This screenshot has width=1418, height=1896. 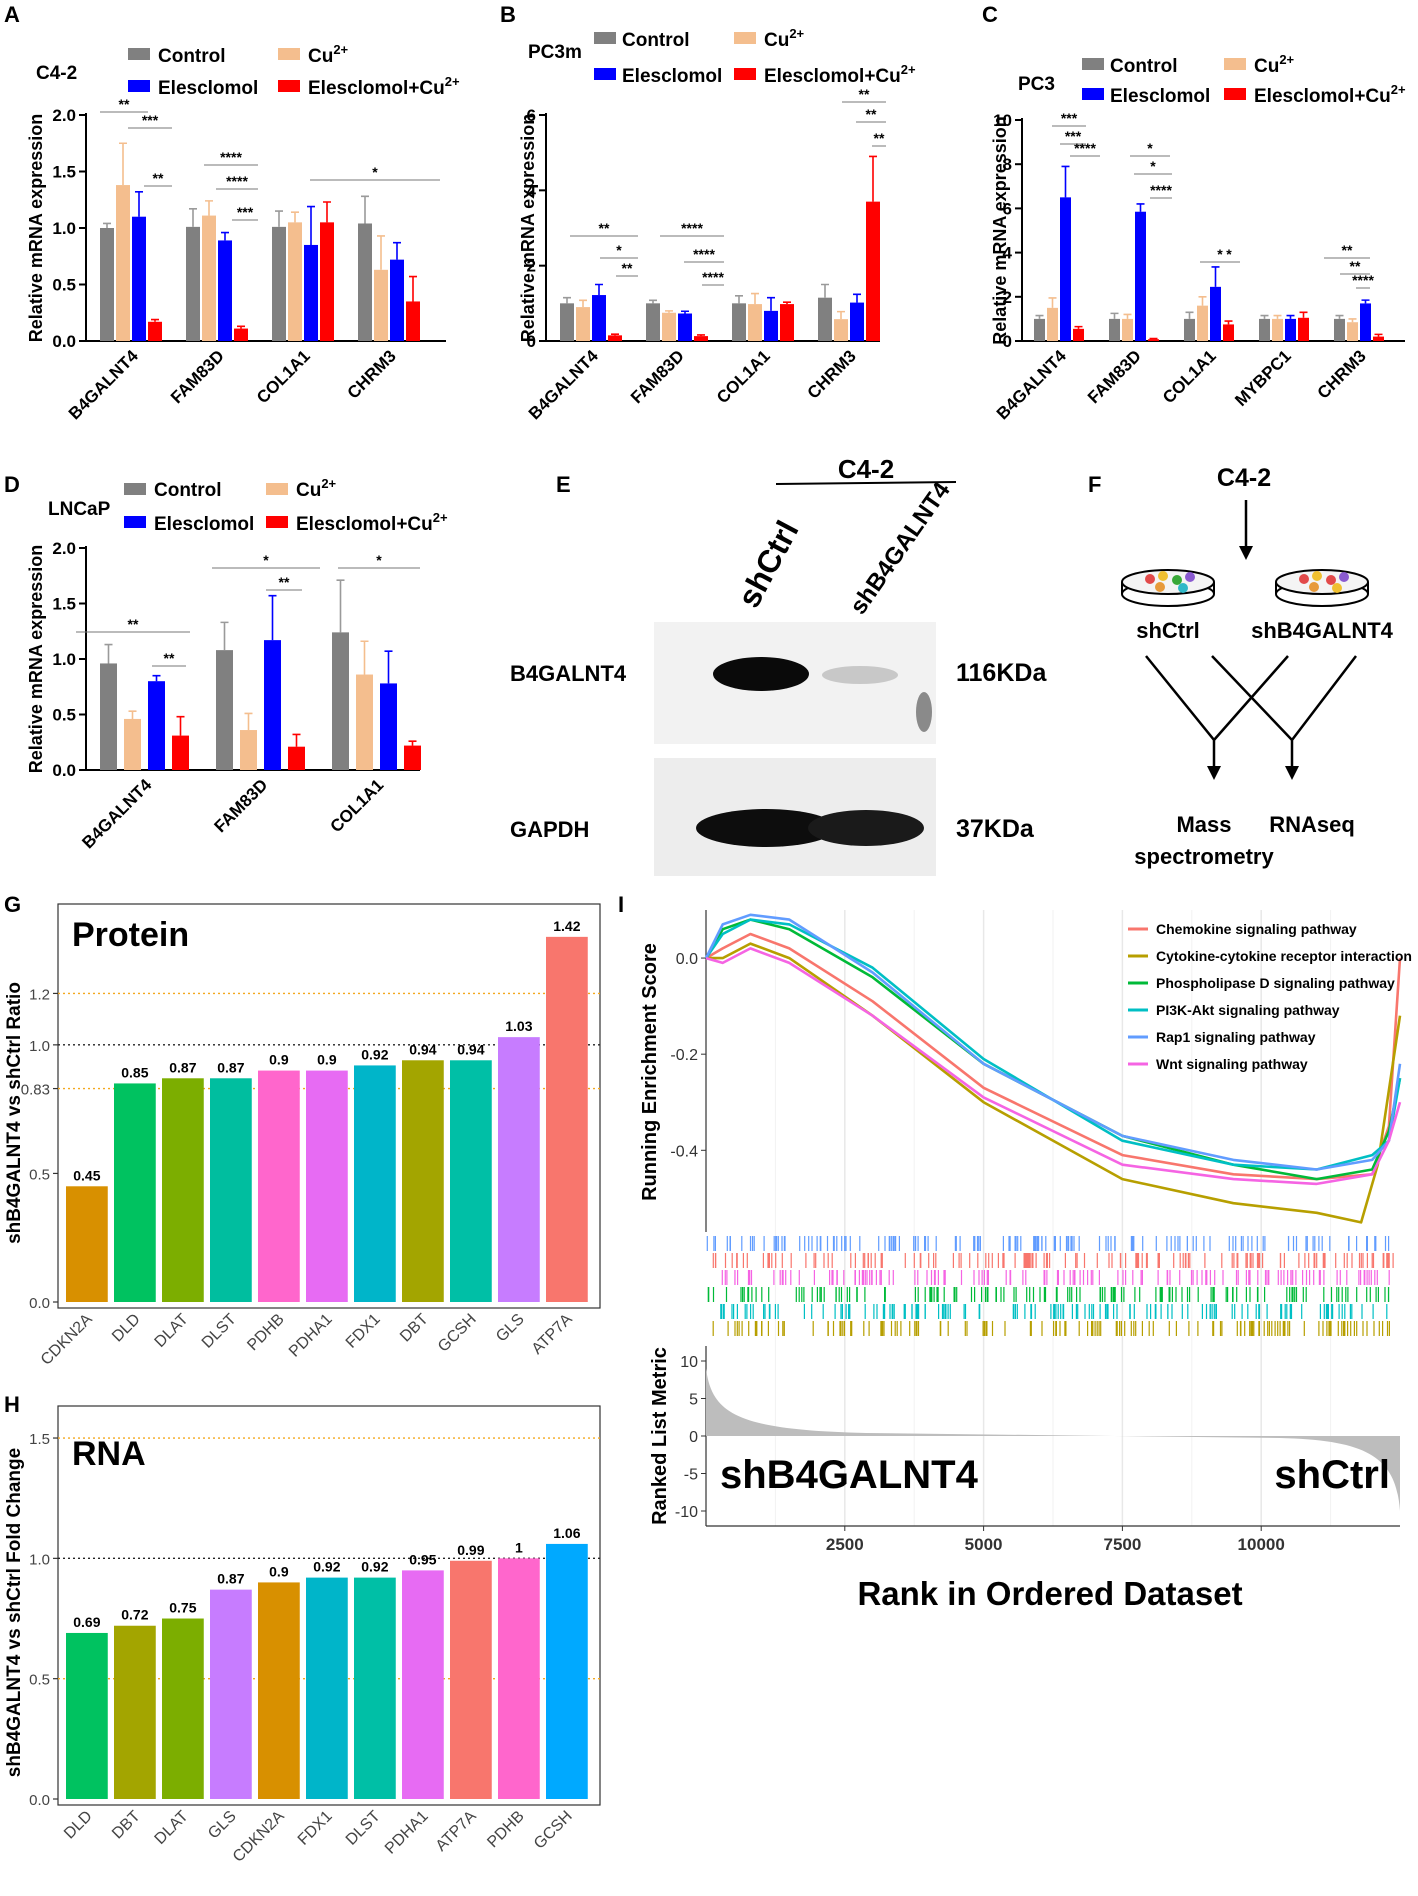 What do you see at coordinates (1312, 824) in the screenshot?
I see `output-rnaseq: RNAseq` at bounding box center [1312, 824].